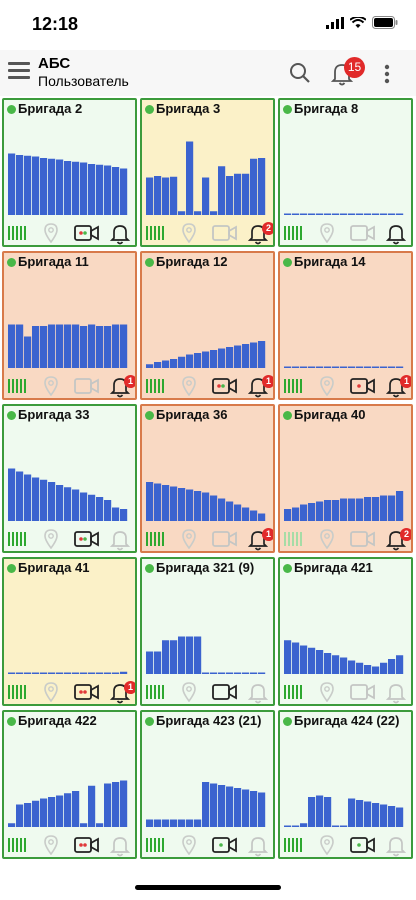 This screenshot has height=900, width=416. Describe the element at coordinates (300, 73) in the screenshot. I see `search-icon` at that location.